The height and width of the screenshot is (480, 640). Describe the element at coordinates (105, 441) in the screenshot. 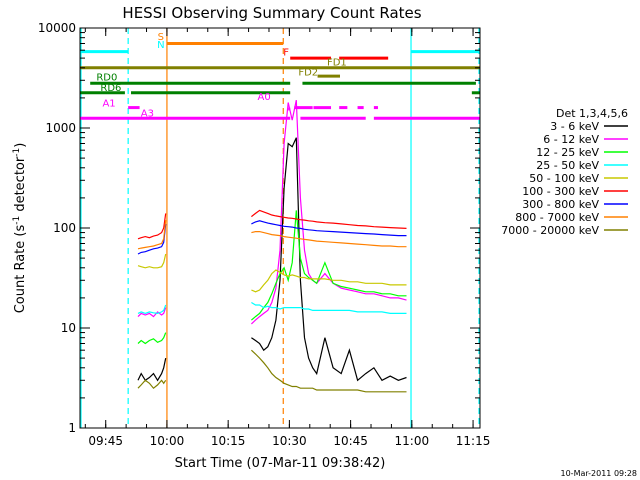

I see `x-tick-label: 09:45` at that location.